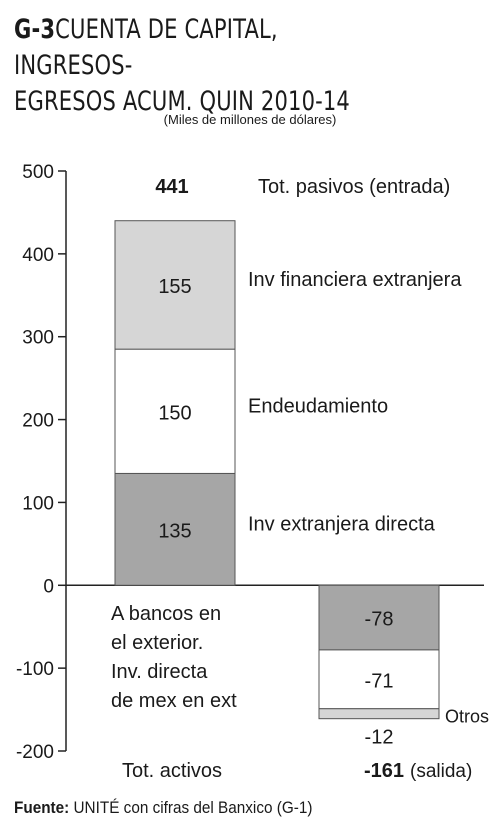  Describe the element at coordinates (379, 620) in the screenshot. I see `data-label: -78` at that location.